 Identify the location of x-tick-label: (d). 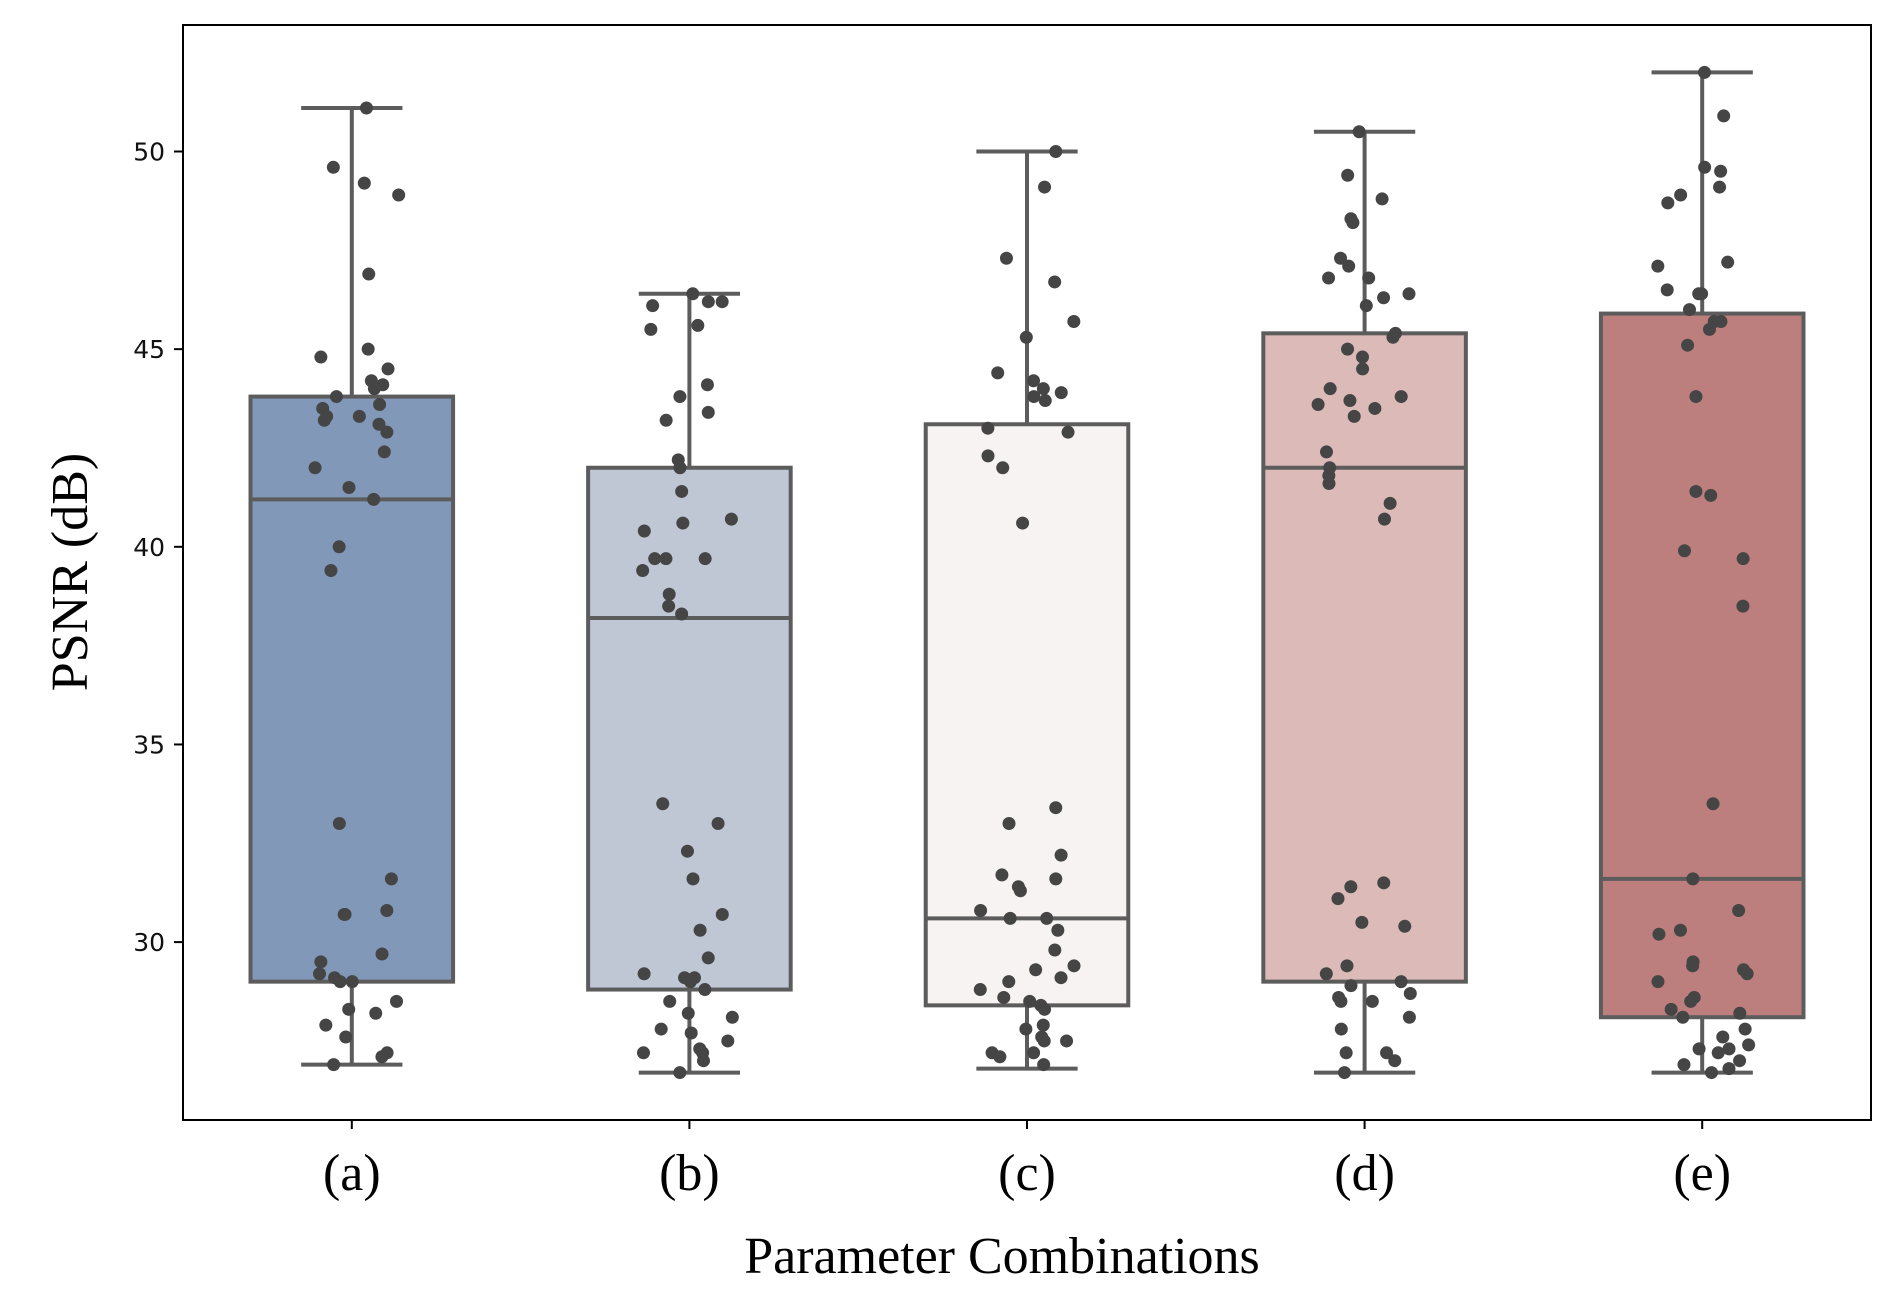
(1364, 1173).